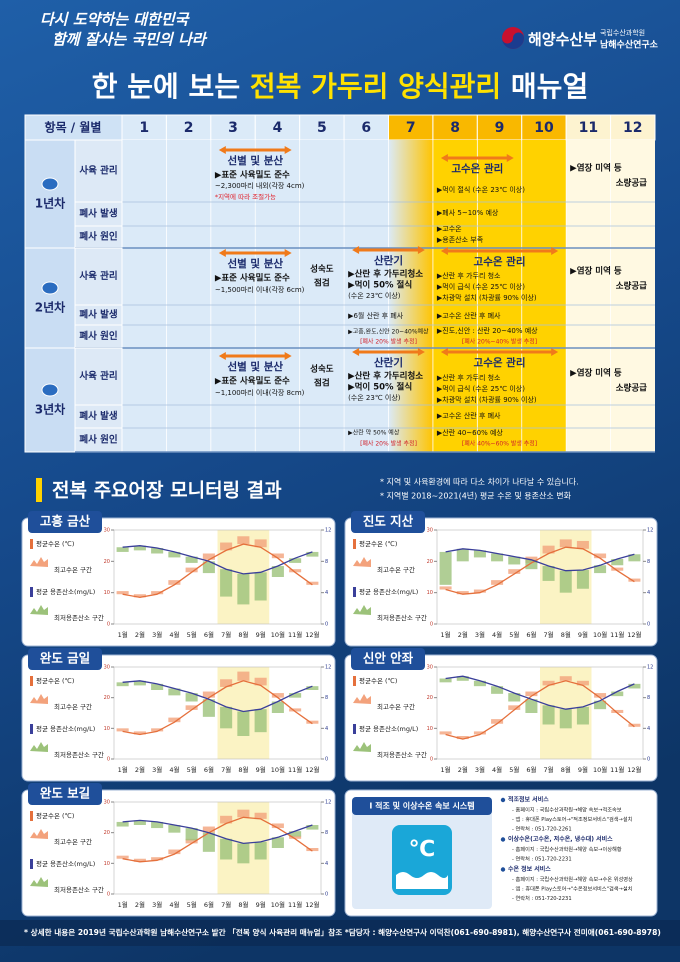 The height and width of the screenshot is (962, 680). Describe the element at coordinates (481, 189) in the screenshot. I see `cell-text: ▶먹이 절식 (수온 23℃ 이상)` at that location.